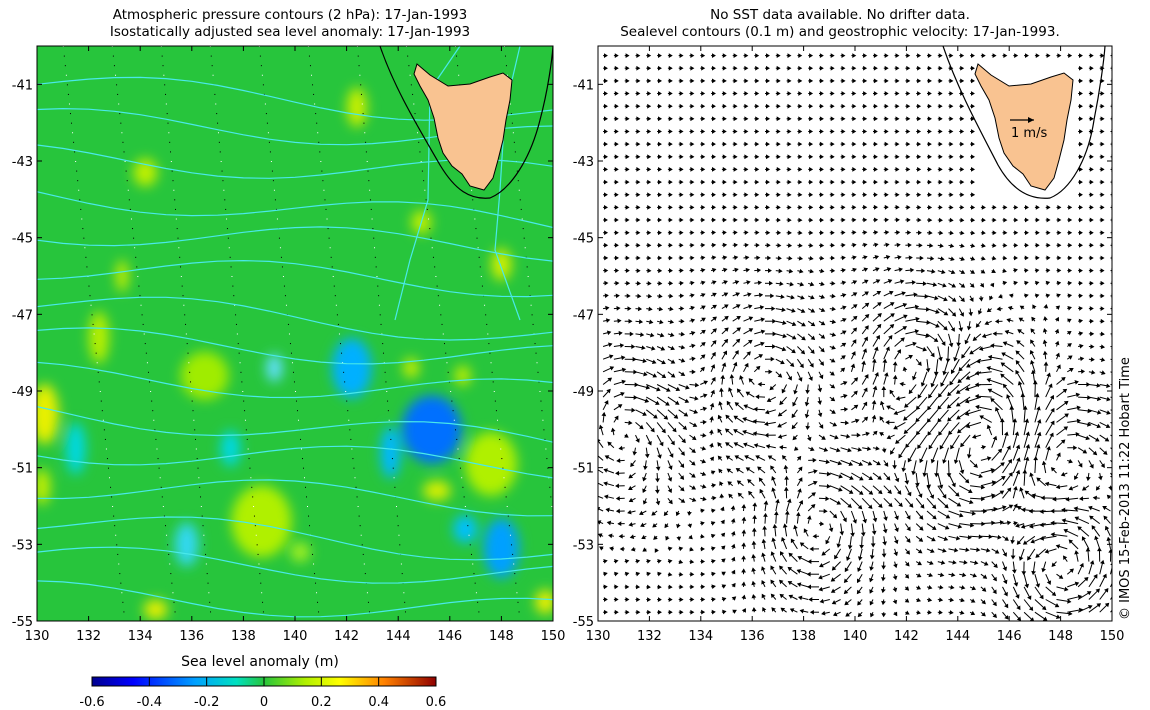  Describe the element at coordinates (91, 702) in the screenshot. I see `colorbar-tick-label: -0.6` at that location.